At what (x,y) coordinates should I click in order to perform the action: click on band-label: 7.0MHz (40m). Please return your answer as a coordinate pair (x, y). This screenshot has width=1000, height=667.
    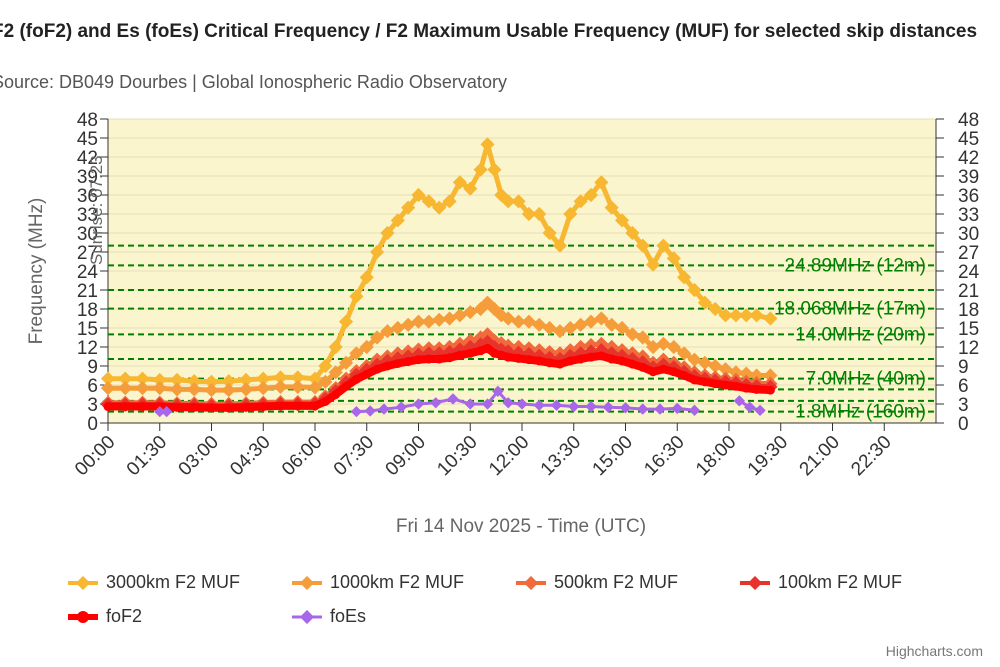
    Looking at the image, I should click on (866, 379).